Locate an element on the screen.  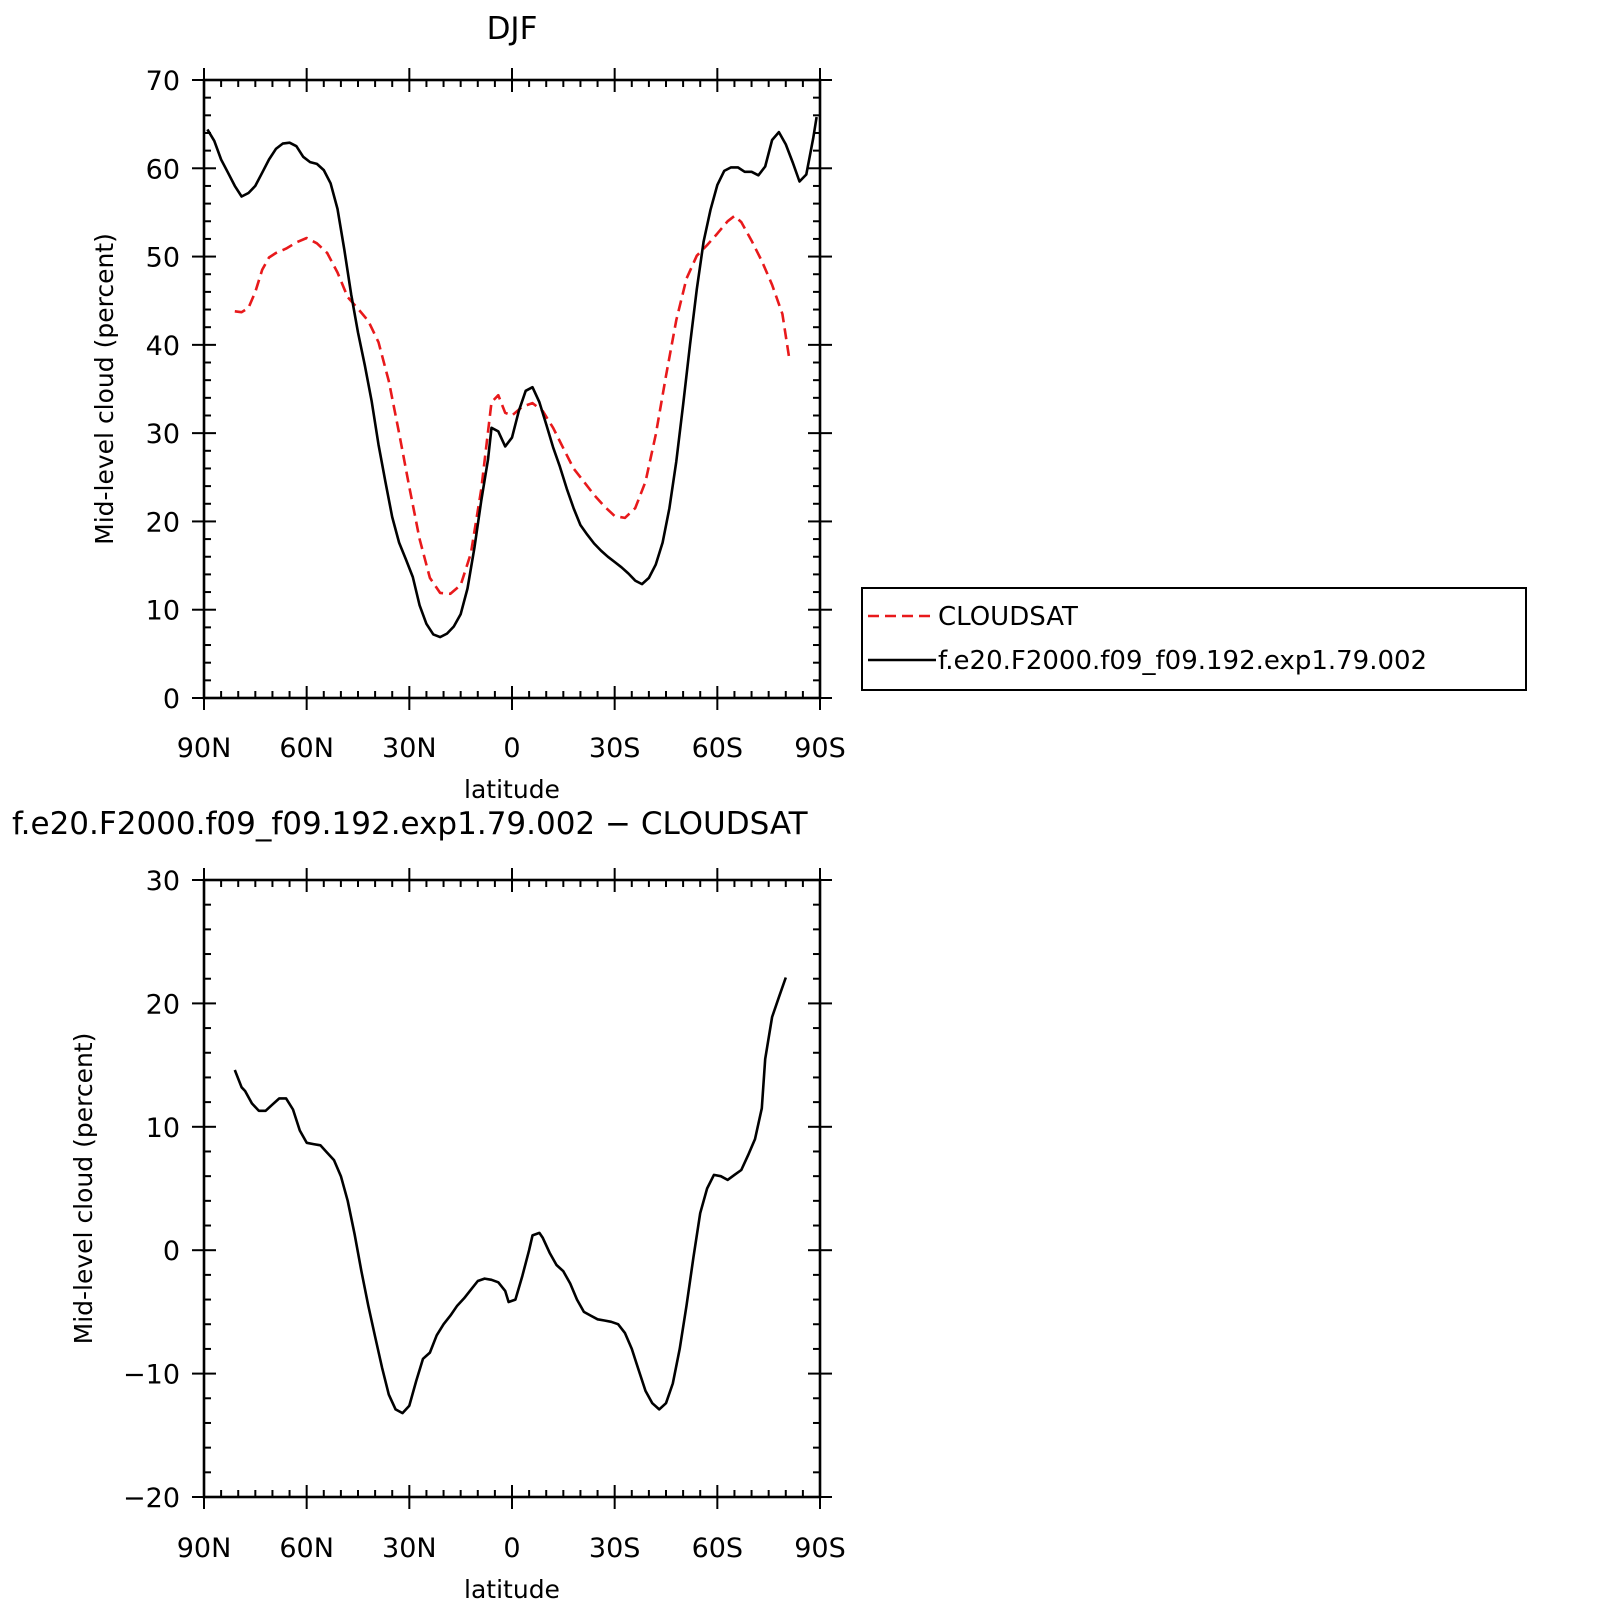
chart-title: DJF is located at coordinates (512, 29).